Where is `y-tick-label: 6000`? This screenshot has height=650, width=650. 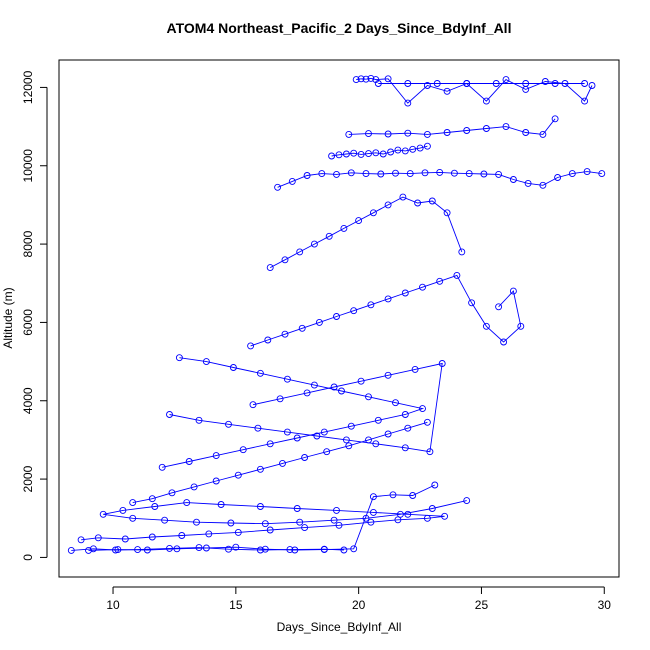
y-tick-label: 6000 is located at coordinates (28, 322).